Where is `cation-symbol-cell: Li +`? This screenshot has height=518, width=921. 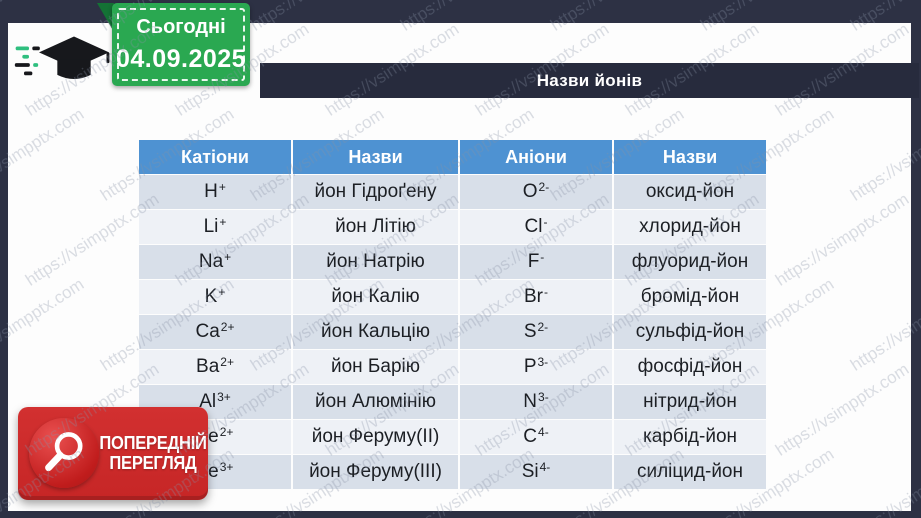
cation-symbol-cell: Li + is located at coordinates (215, 227).